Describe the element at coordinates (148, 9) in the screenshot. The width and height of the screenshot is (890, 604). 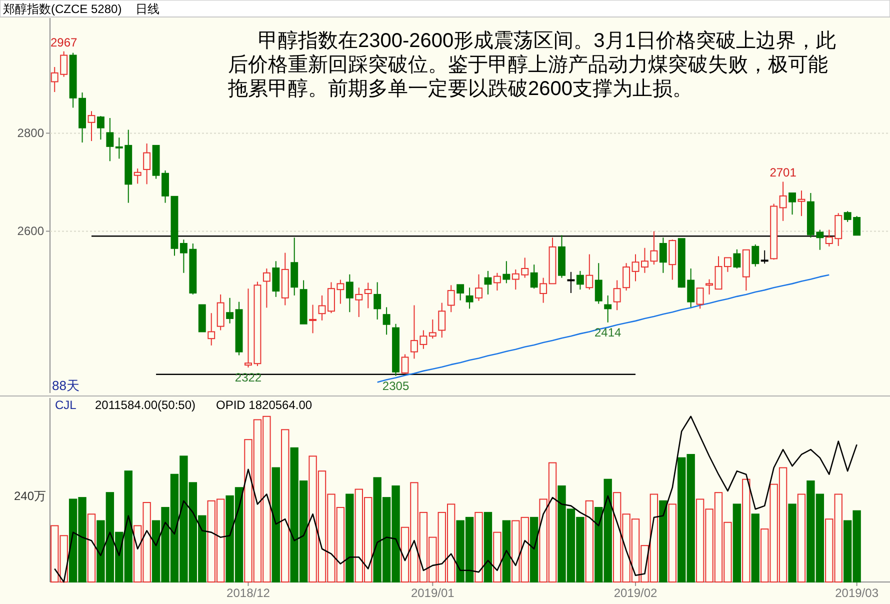
I see `text: 日线` at that location.